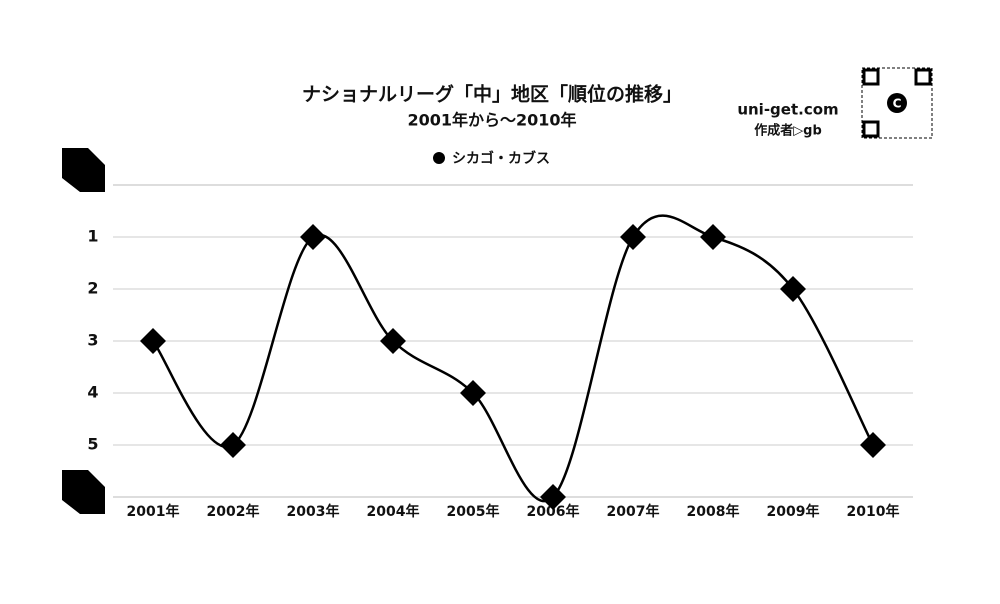 Image resolution: width=1000 pixels, height=604 pixels. Describe the element at coordinates (492, 94) in the screenshot. I see `chart-title: ナショナルリーグ「中」地区「順位の推移」` at that location.